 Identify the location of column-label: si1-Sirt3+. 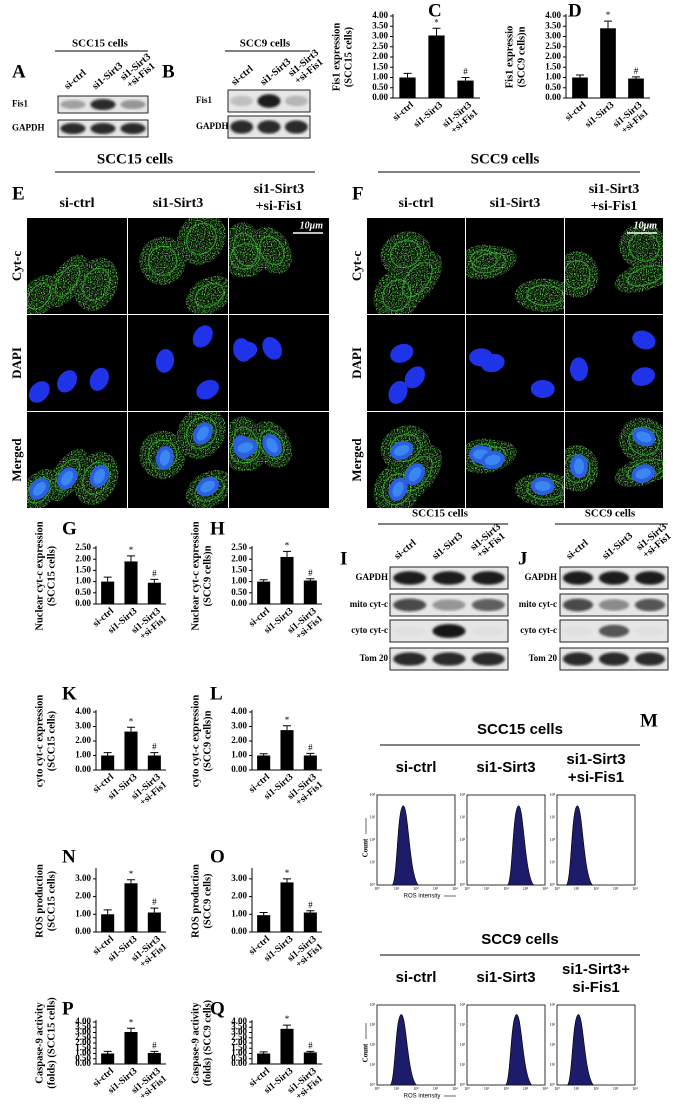
(596, 969).